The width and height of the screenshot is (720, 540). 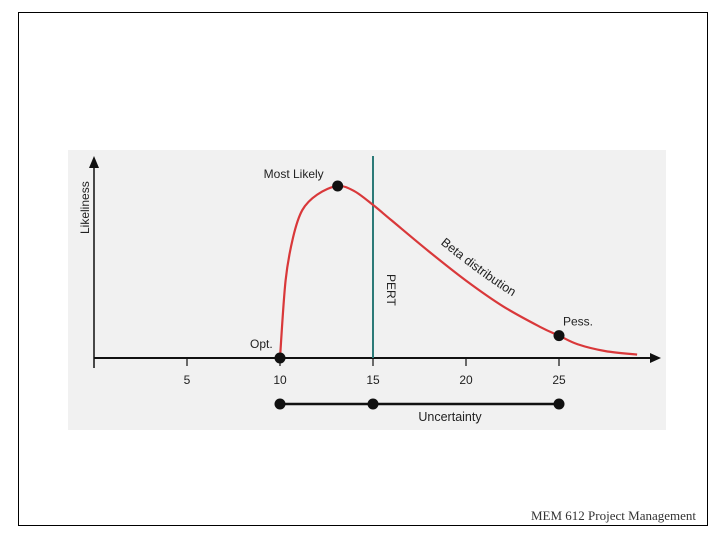 What do you see at coordinates (578, 322) in the screenshot?
I see `point-label: Pess.` at bounding box center [578, 322].